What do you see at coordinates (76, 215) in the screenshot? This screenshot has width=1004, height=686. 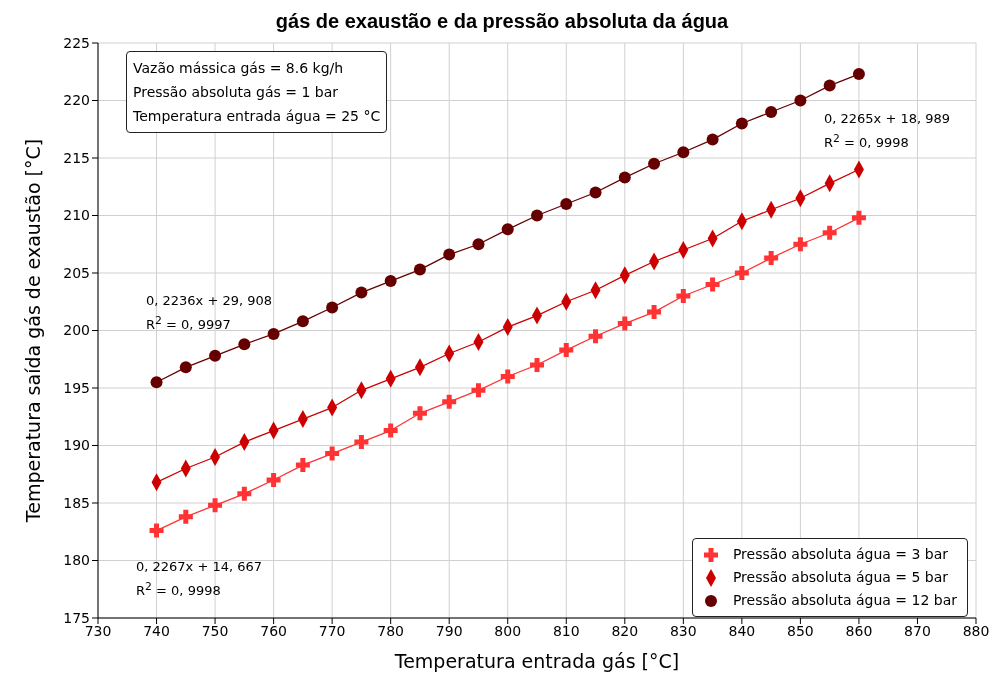 I see `y-tick-label: 210` at bounding box center [76, 215].